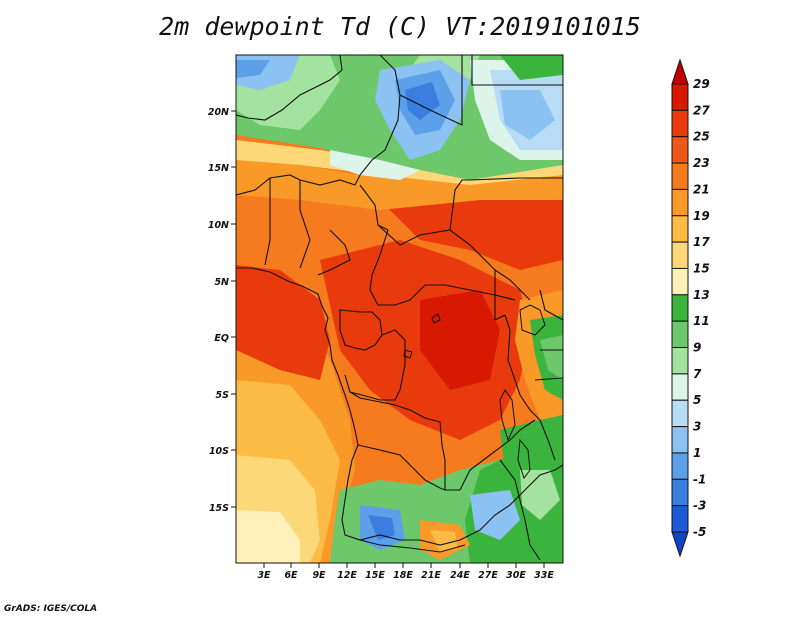  I want to click on colorbar-label: -3, so click(699, 506).